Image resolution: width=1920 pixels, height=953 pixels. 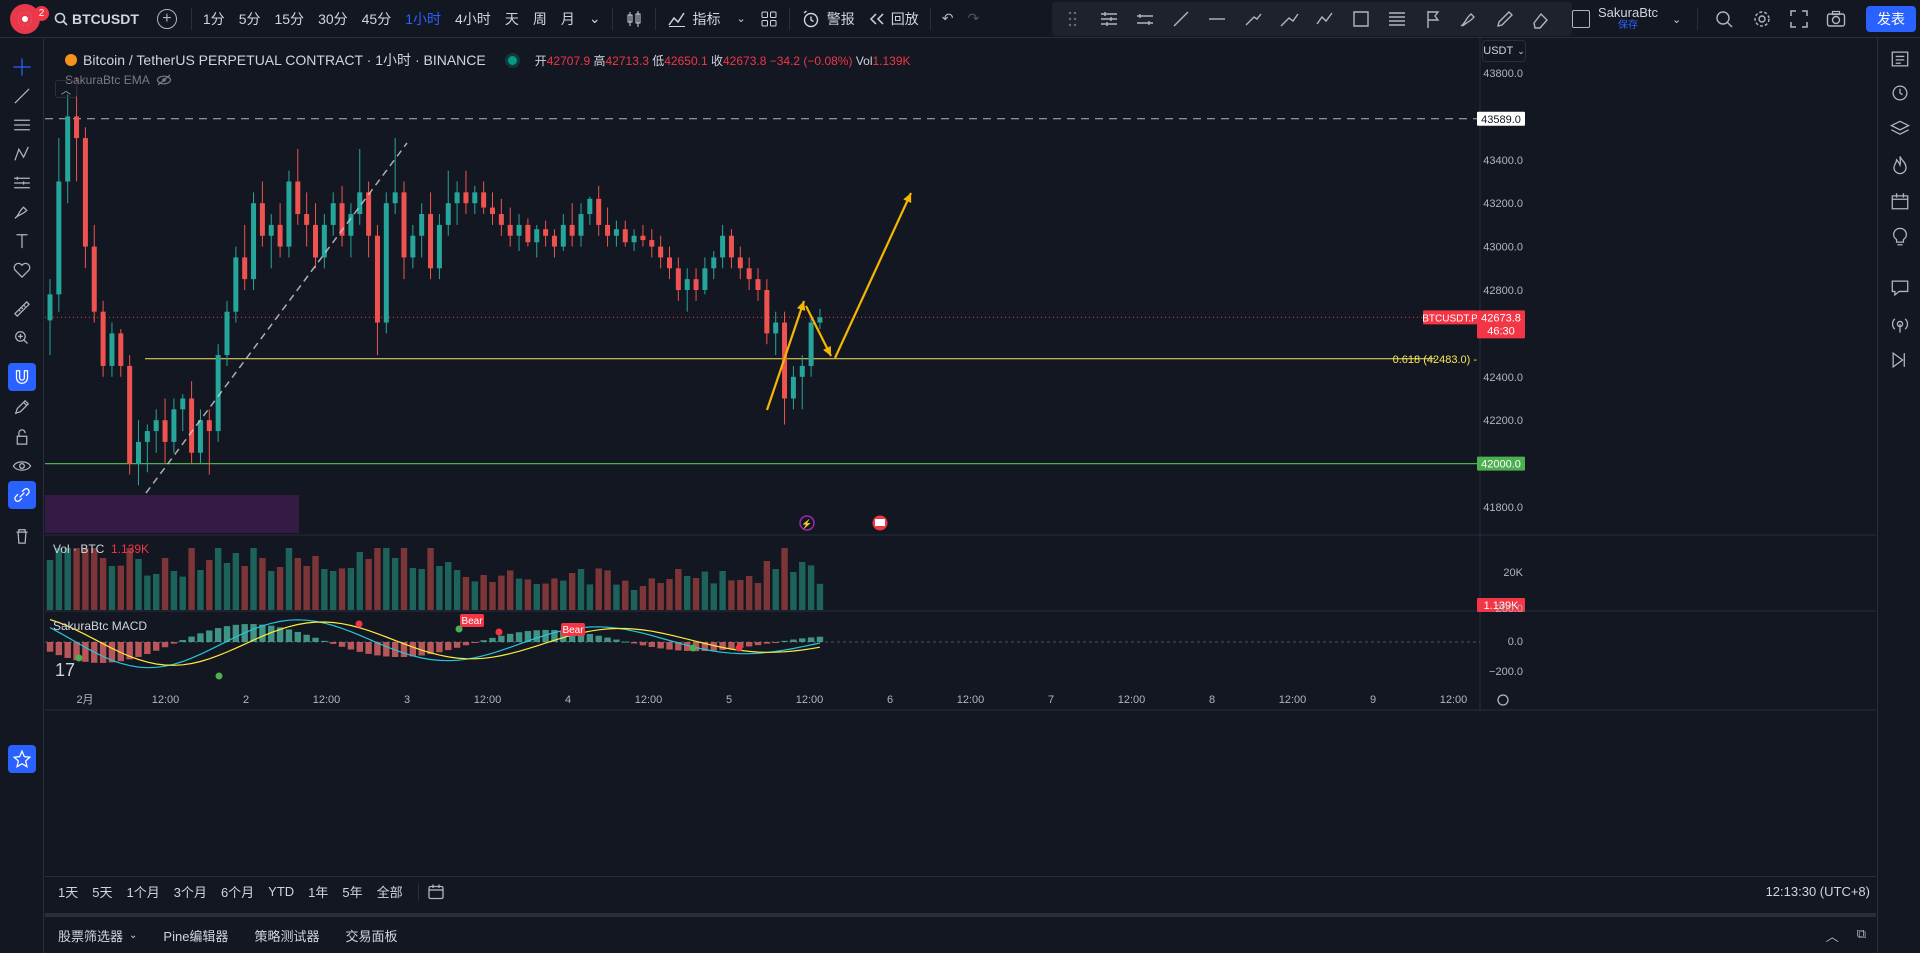 What do you see at coordinates (422, 225) in the screenshot?
I see `candle-body` at bounding box center [422, 225].